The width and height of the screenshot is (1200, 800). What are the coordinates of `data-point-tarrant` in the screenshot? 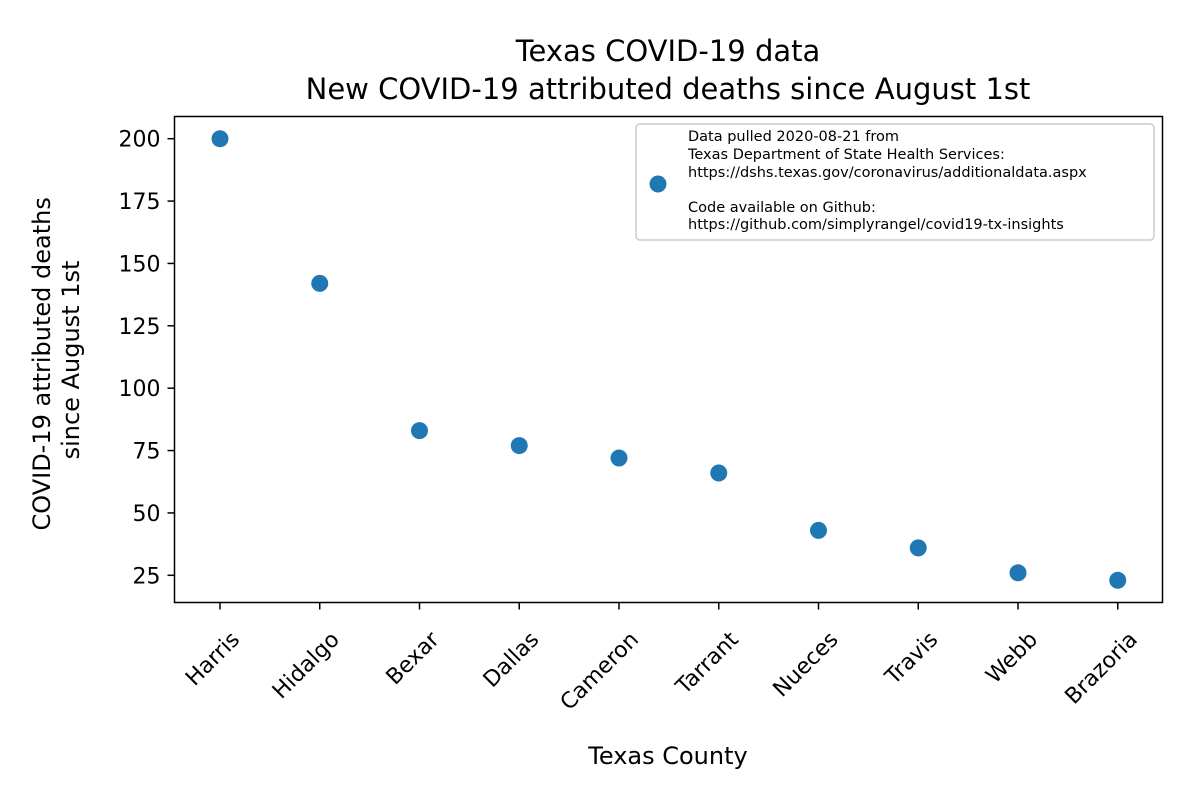 It's located at (719, 473).